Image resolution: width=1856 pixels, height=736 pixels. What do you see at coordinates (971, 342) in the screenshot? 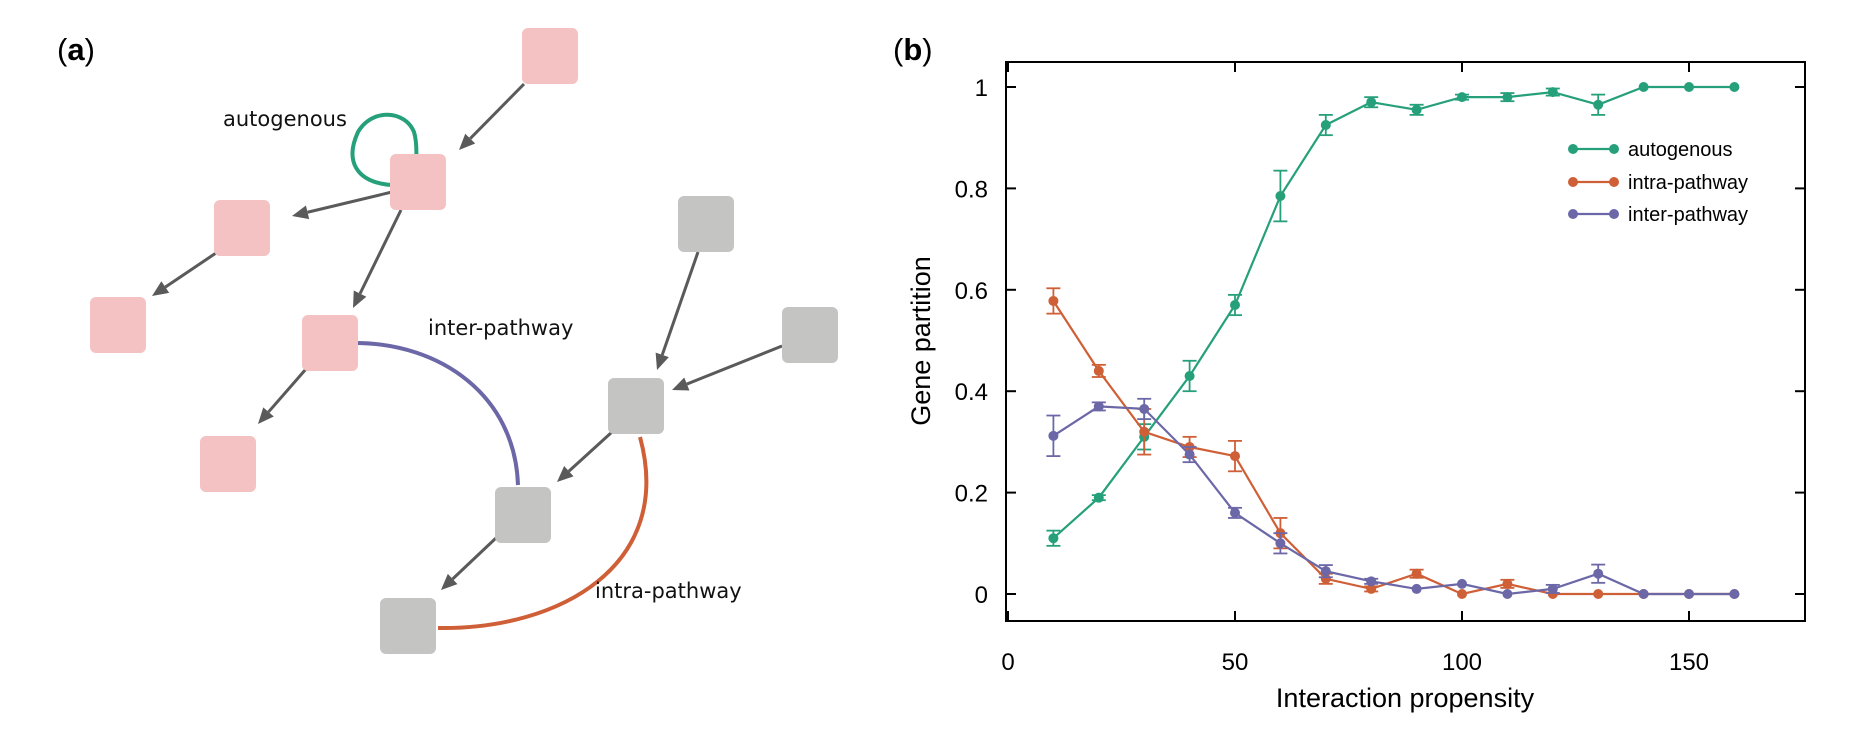
I see `y-tick-labels: 0 0.2 0.4 0.6 0.8 1` at bounding box center [971, 342].